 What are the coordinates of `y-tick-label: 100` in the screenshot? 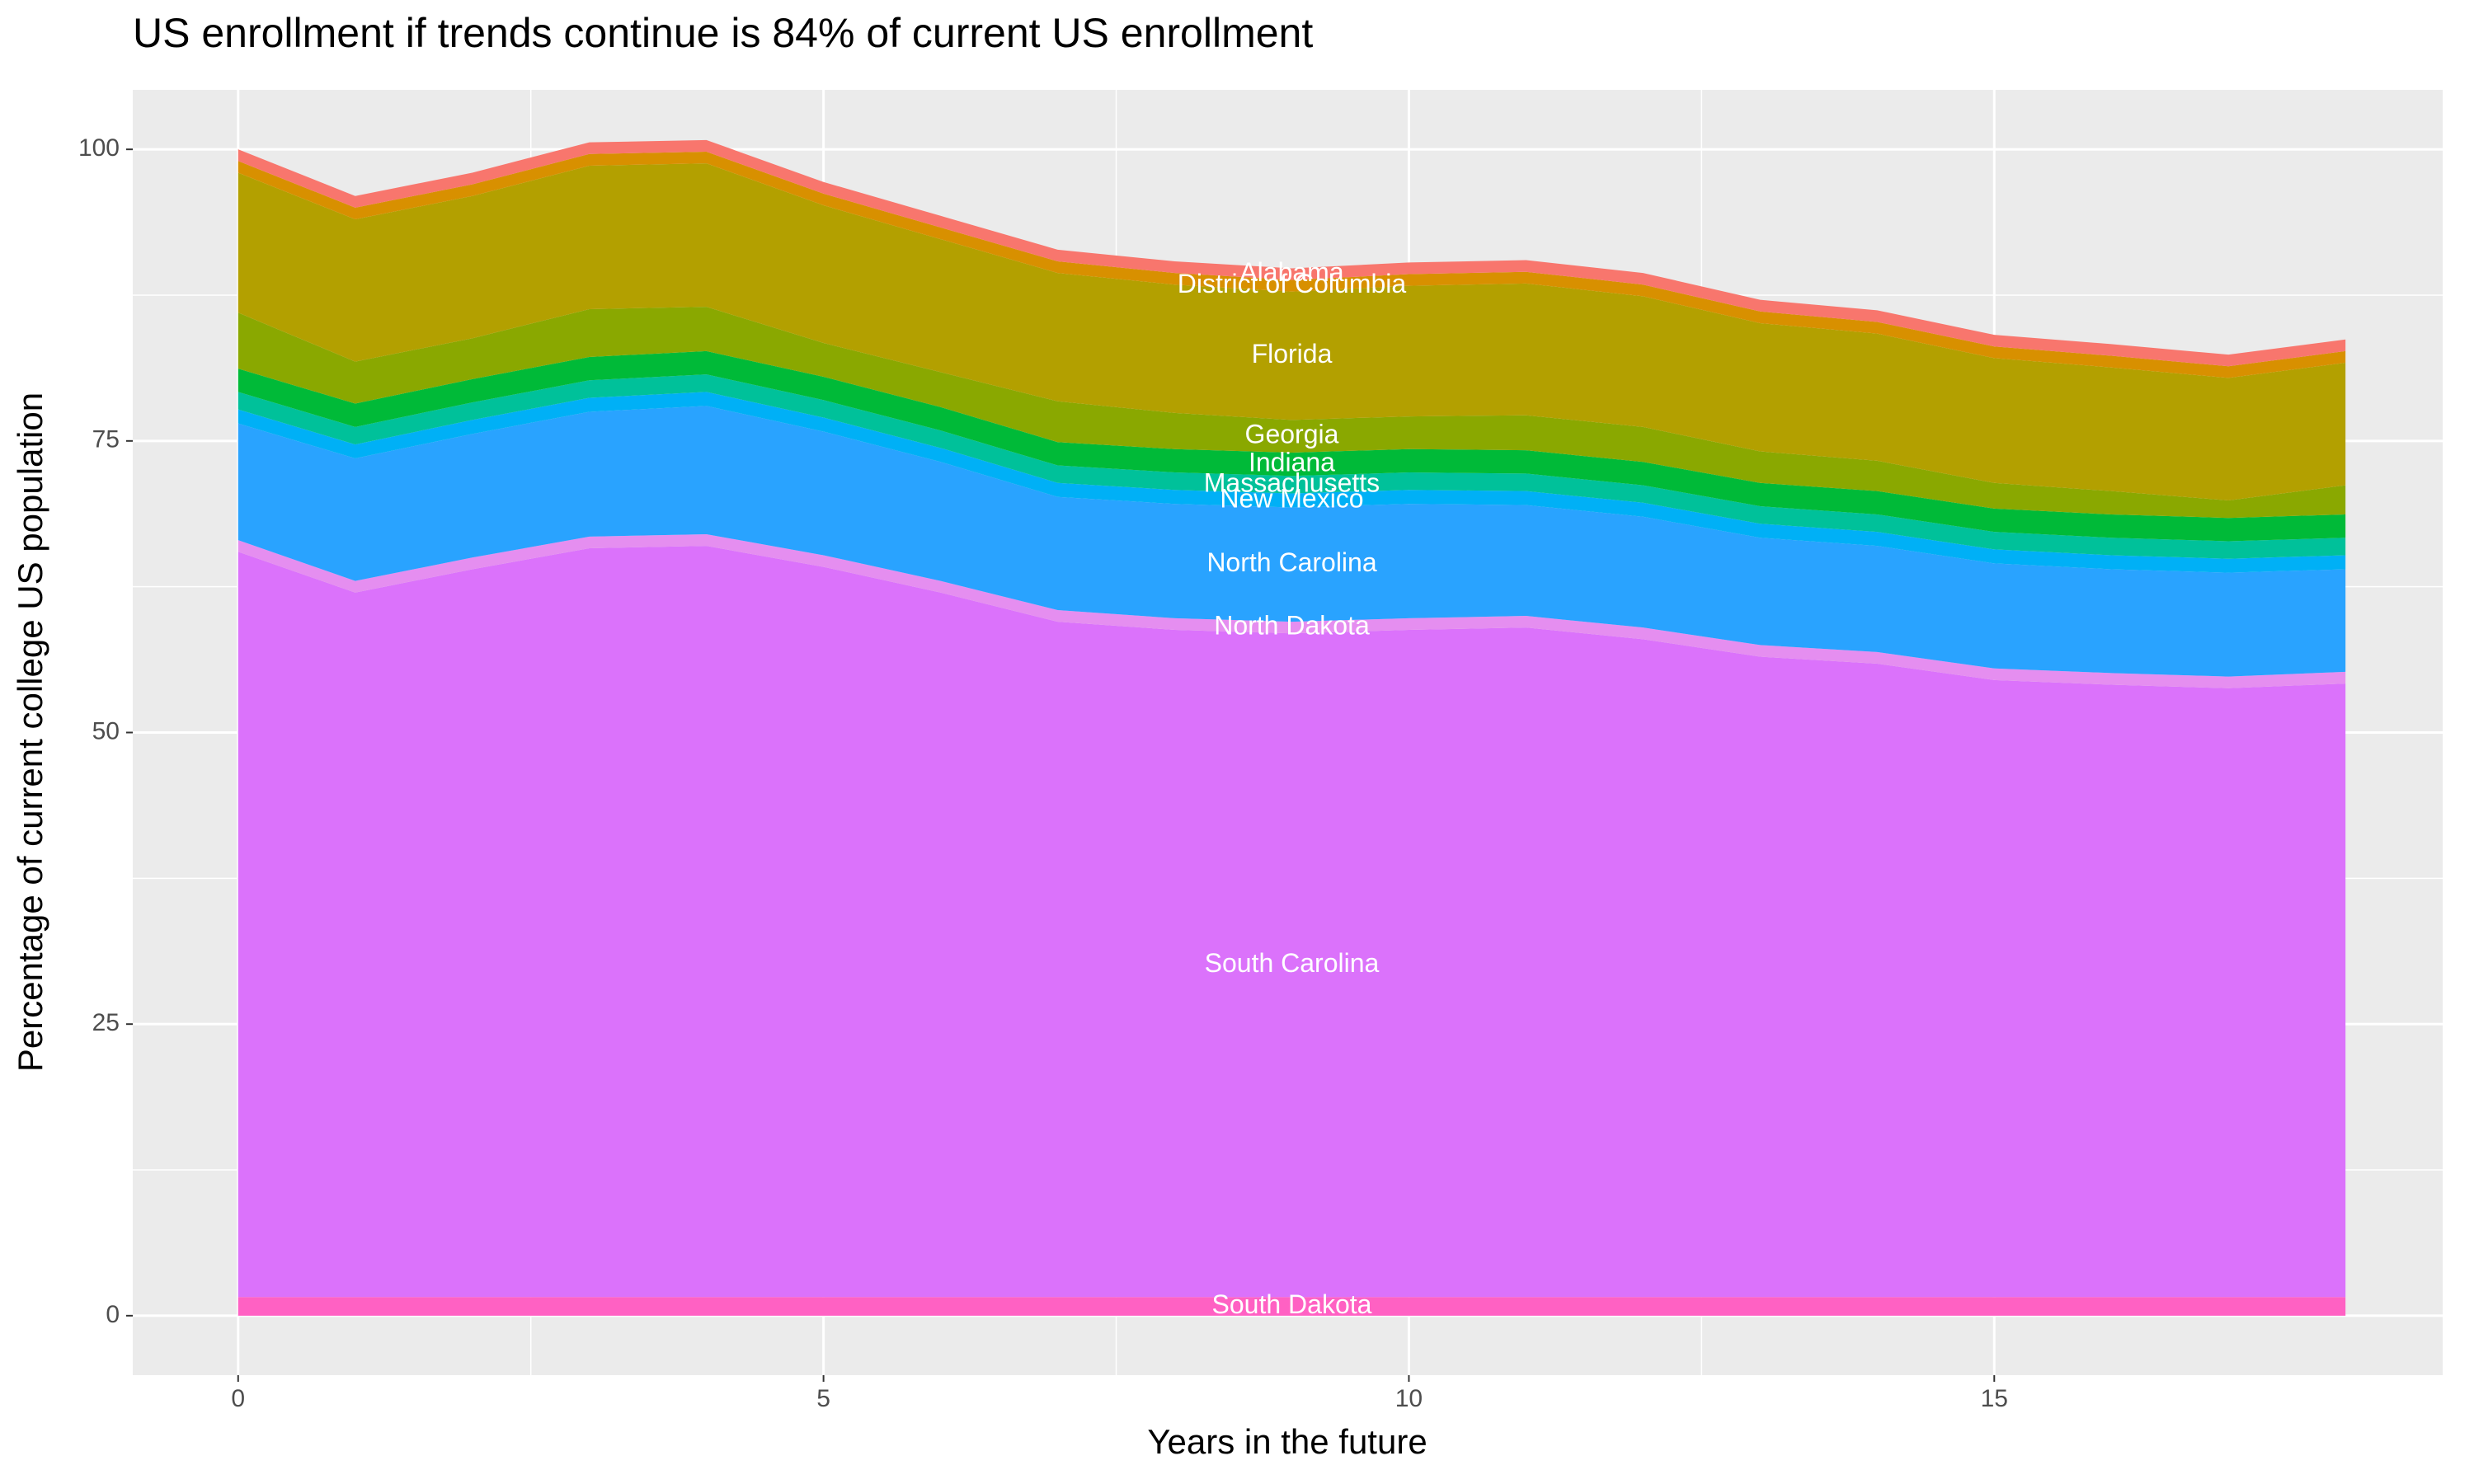 It's located at (99, 148).